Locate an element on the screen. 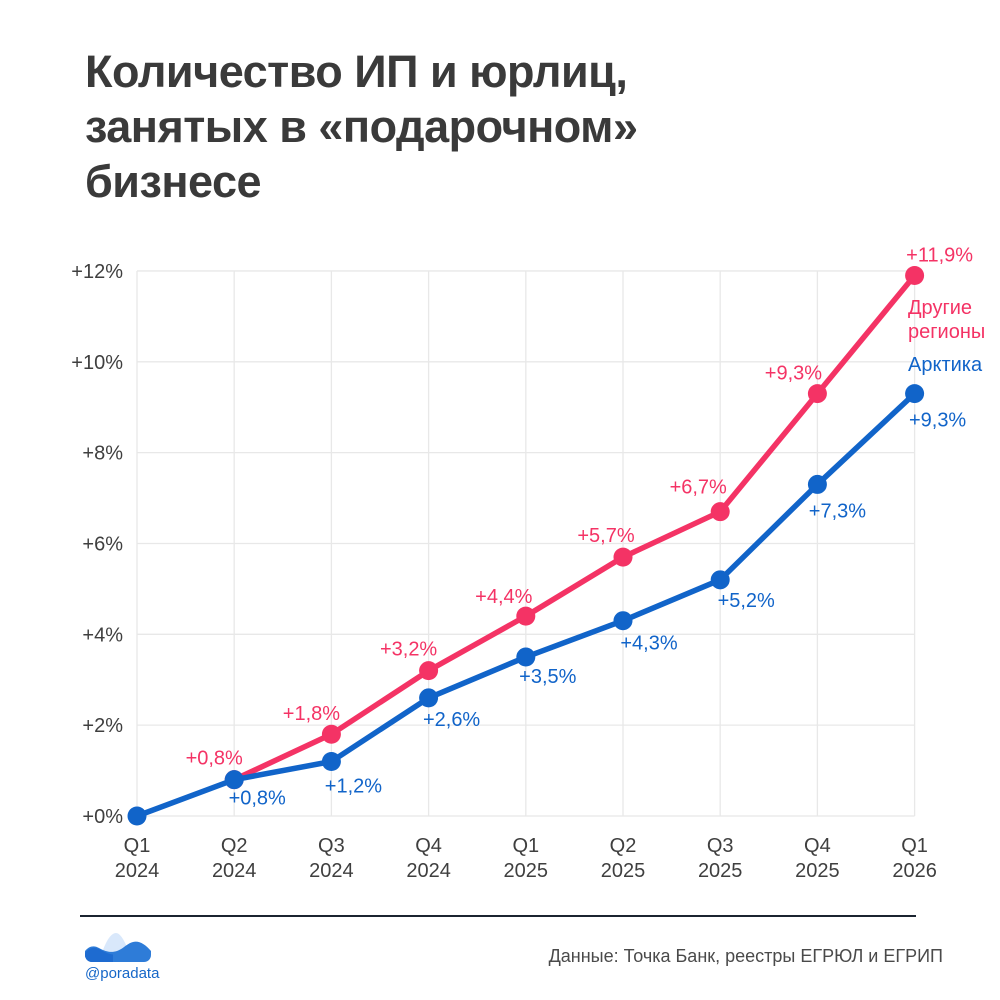  data-point-label: +5,7% is located at coordinates (605, 536).